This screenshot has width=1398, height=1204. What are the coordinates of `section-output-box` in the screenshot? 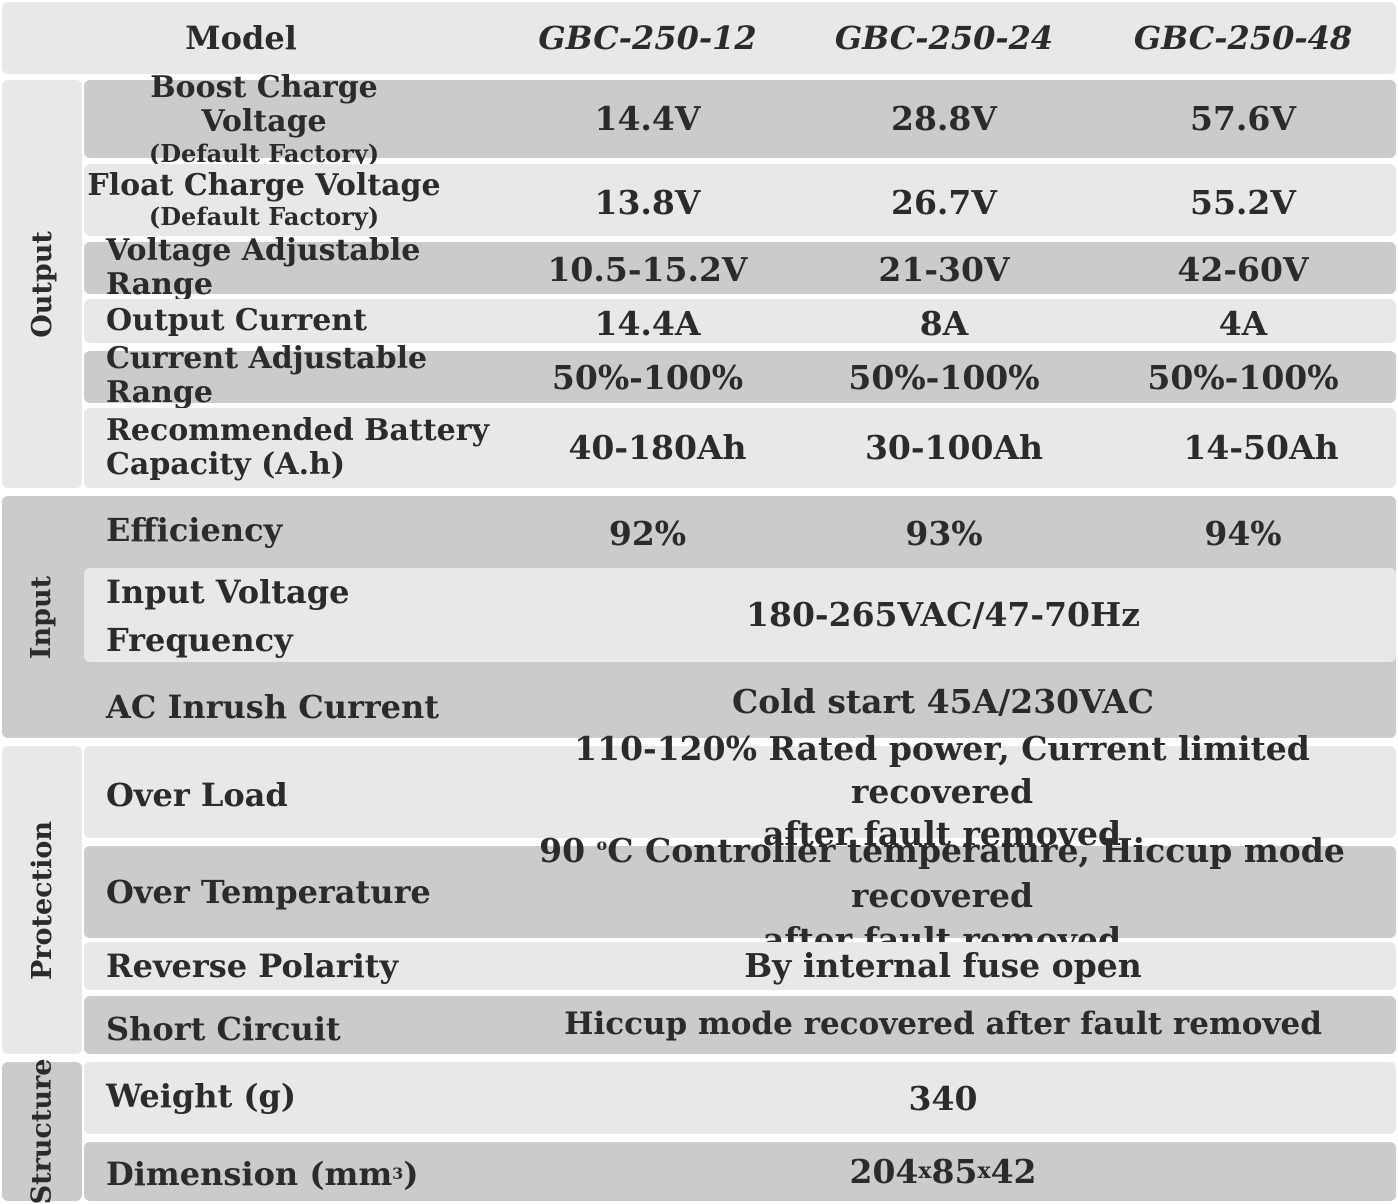 It's located at (42, 284).